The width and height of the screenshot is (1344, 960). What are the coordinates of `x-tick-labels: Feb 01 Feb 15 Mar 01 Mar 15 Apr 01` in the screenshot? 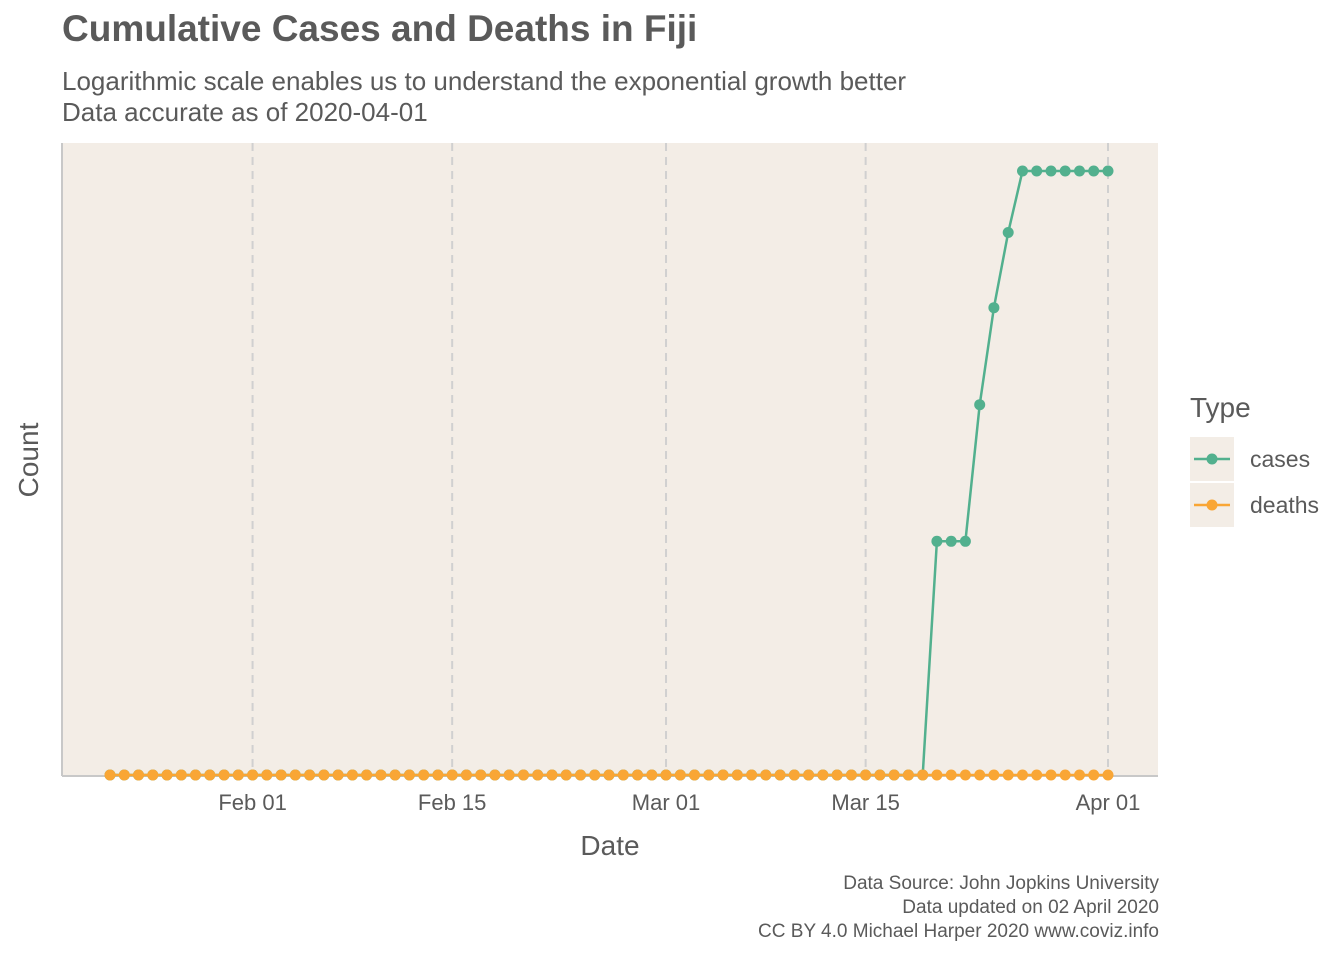 It's located at (679, 802).